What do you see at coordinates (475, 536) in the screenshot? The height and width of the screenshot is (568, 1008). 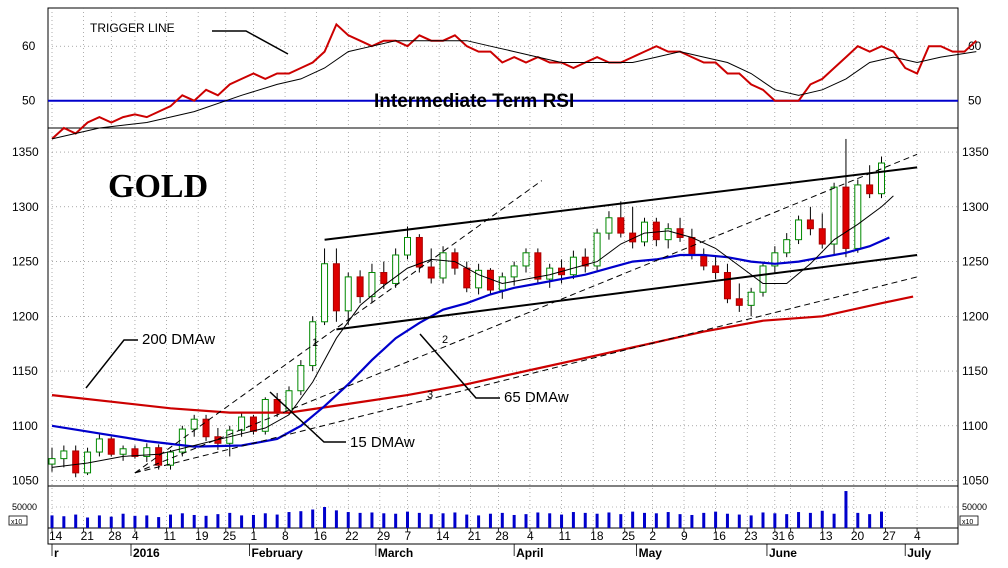 I see `x-tick-label: 21` at bounding box center [475, 536].